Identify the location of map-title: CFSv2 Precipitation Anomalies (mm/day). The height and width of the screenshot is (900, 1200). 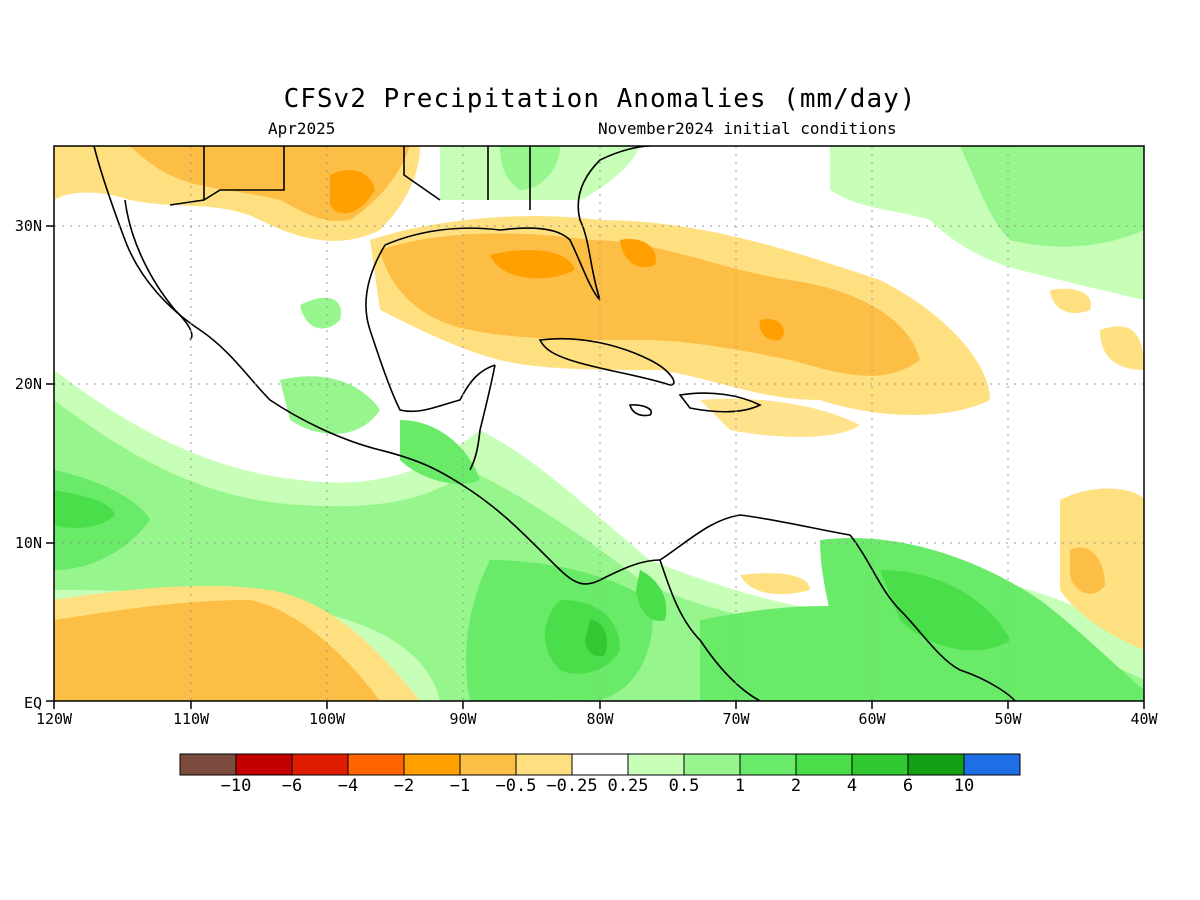
(600, 99).